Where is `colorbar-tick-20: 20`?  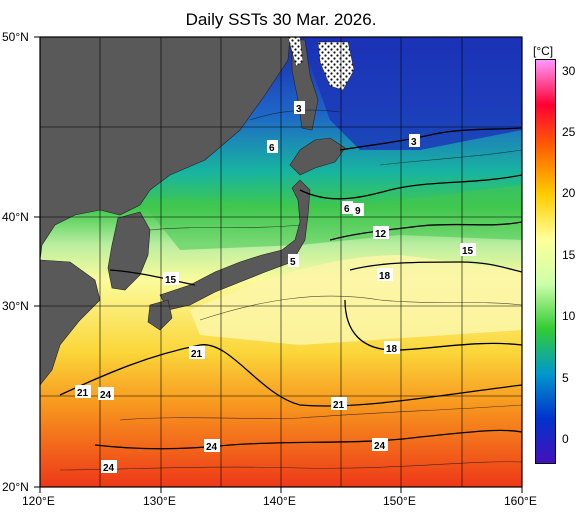
colorbar-tick-20: 20 is located at coordinates (569, 193).